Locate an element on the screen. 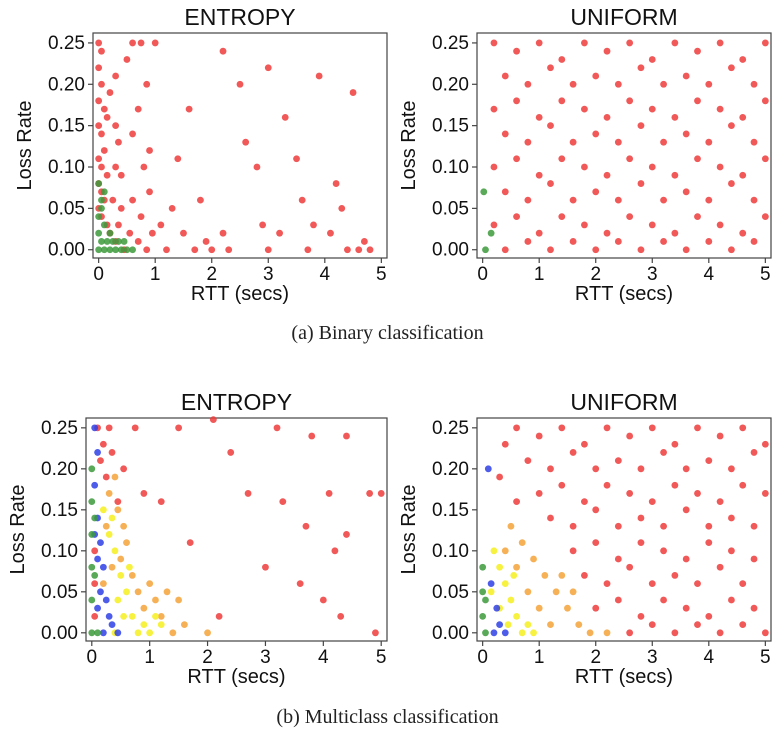  a-uniform-xtick-label: 4 is located at coordinates (709, 274).